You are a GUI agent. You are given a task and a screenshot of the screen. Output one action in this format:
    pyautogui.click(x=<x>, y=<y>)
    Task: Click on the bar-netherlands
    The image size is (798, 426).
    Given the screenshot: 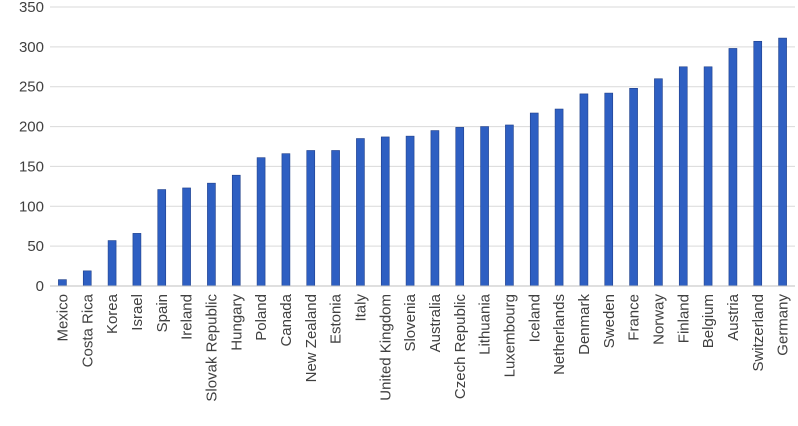 What is the action you would take?
    pyautogui.click(x=559, y=197)
    